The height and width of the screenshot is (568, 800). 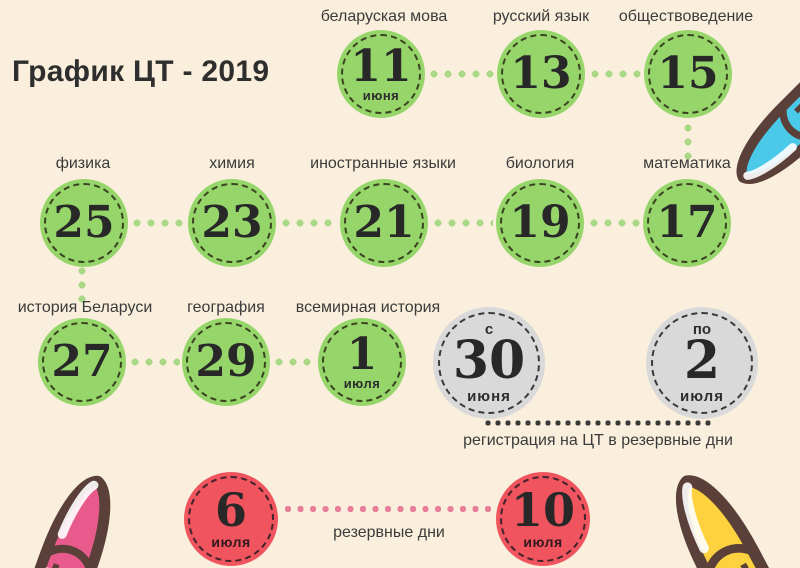 What do you see at coordinates (541, 16) in the screenshot?
I see `subject-label: русский язык` at bounding box center [541, 16].